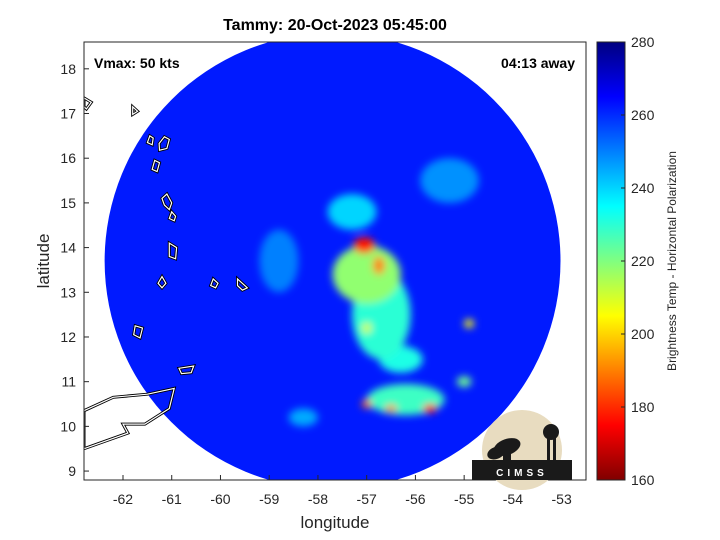 Image resolution: width=720 pixels, height=540 pixels. I want to click on x-tick-label: -59, so click(269, 499).